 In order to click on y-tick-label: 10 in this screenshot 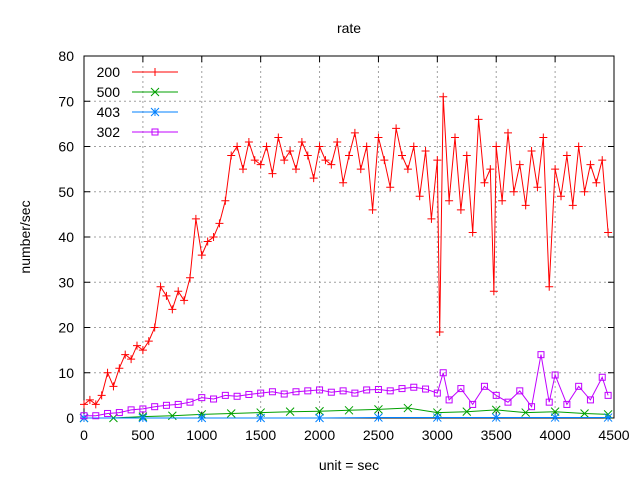, I will do `click(66, 373)`.